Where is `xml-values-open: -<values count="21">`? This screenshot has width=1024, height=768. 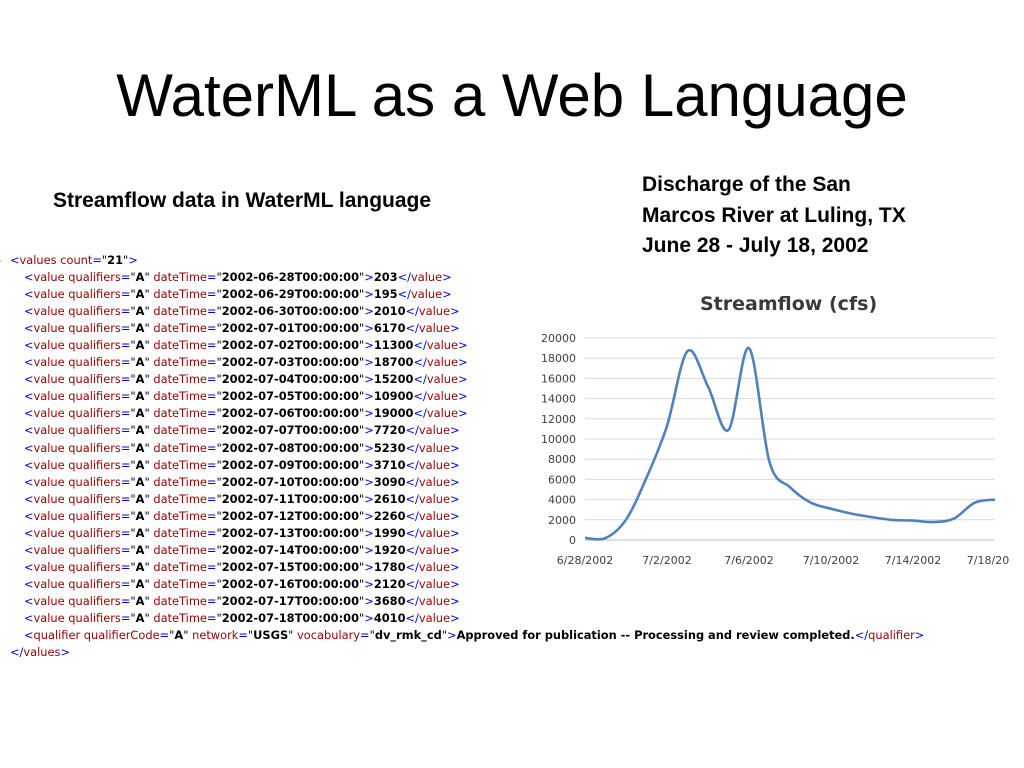
xml-values-open: -<values count="21"> is located at coordinates (512, 260).